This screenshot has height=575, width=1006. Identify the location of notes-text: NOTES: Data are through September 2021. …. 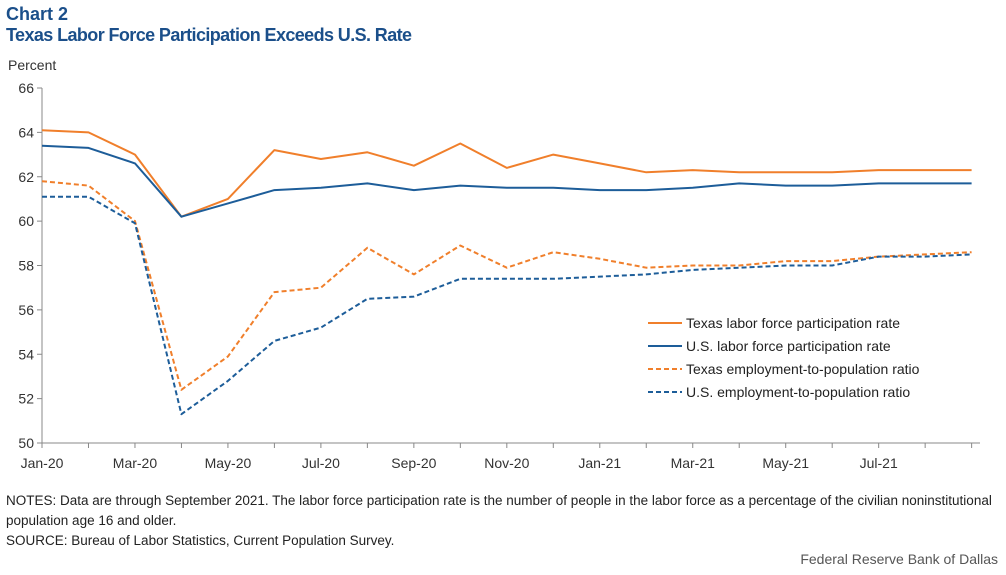
(499, 510).